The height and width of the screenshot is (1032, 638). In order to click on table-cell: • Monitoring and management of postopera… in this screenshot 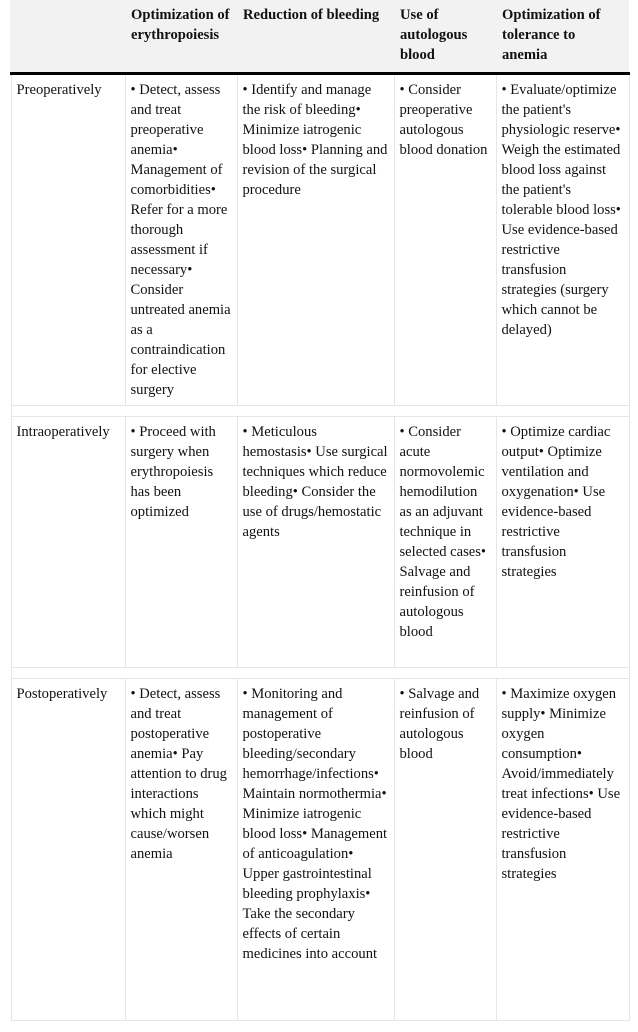, I will do `click(315, 849)`.